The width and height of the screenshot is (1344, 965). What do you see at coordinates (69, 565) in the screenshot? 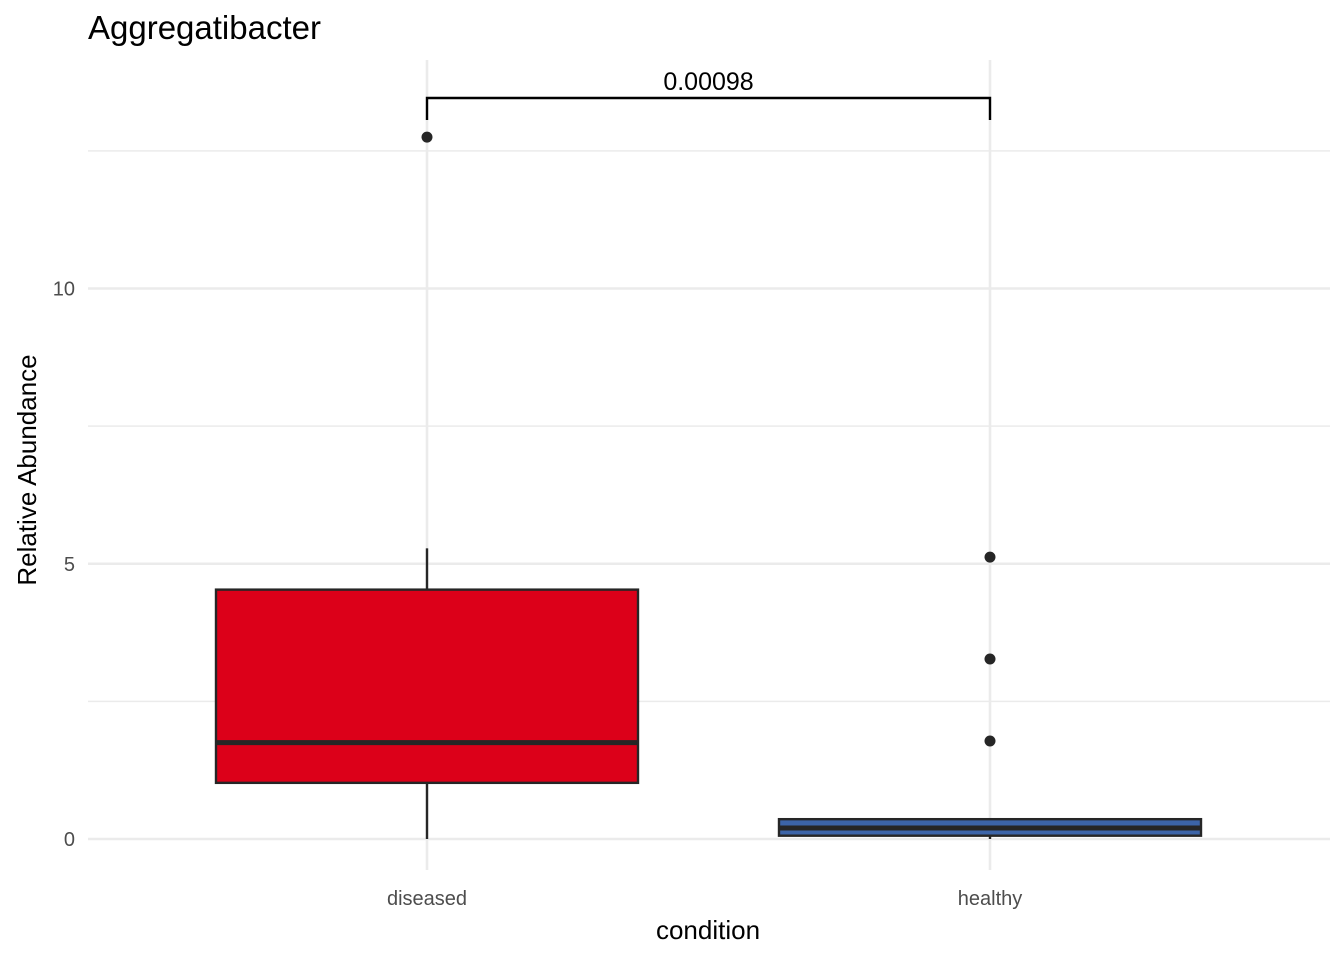
I see `y-tick-label: 5` at bounding box center [69, 565].